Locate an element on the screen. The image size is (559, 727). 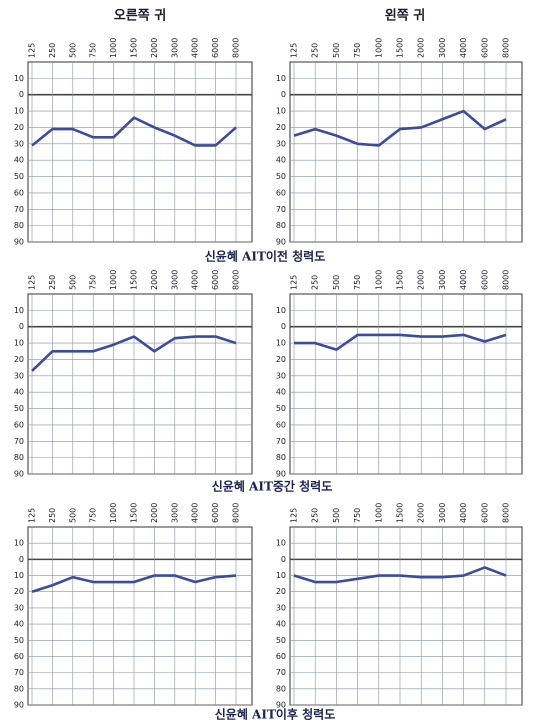
row-caption: 신윤혜 AIT중간 청력도 is located at coordinates (272, 486).